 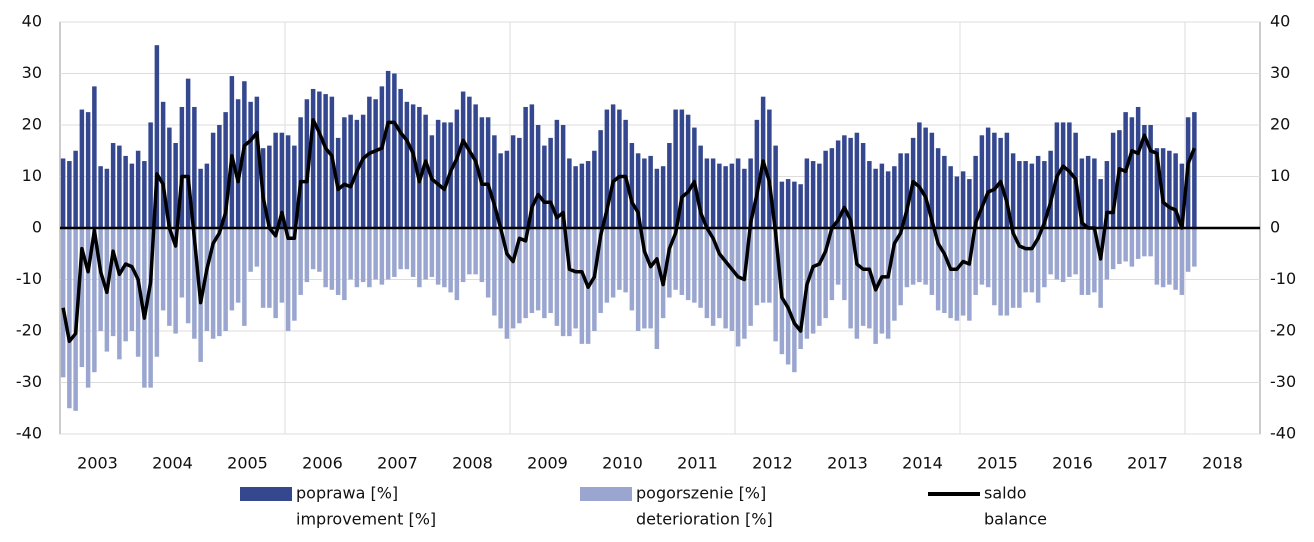 I want to click on y-tick-label: 30, so click(x=32, y=72).